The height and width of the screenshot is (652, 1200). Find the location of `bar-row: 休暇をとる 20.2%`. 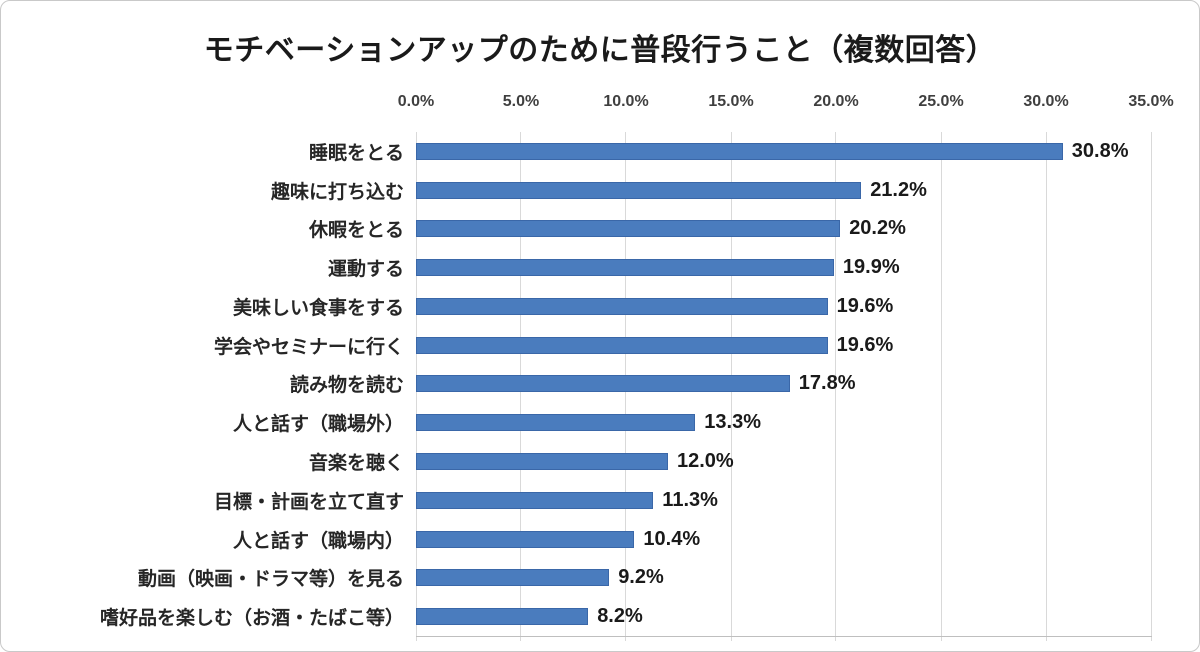

bar-row: 休暇をとる 20.2% is located at coordinates (576, 229).